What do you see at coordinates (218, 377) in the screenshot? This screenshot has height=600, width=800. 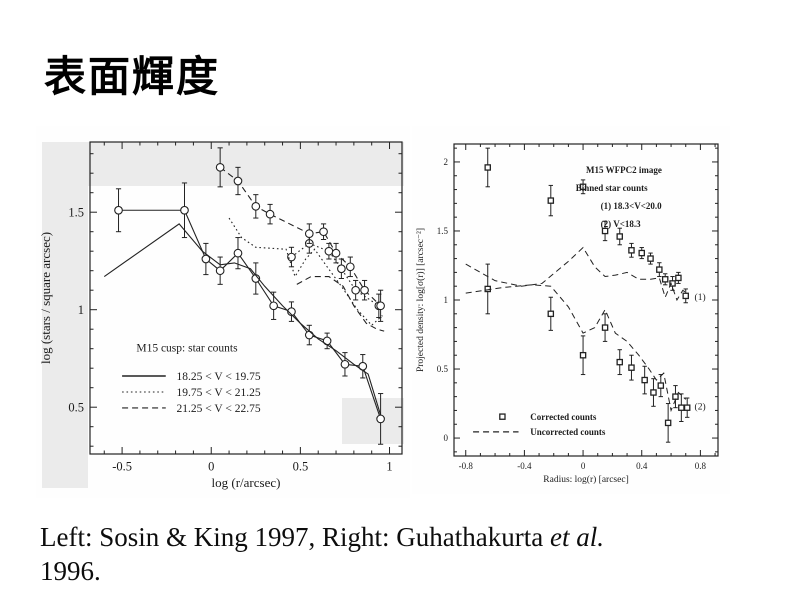 I see `svg-text: 18.25 < V < 19.75` at bounding box center [218, 377].